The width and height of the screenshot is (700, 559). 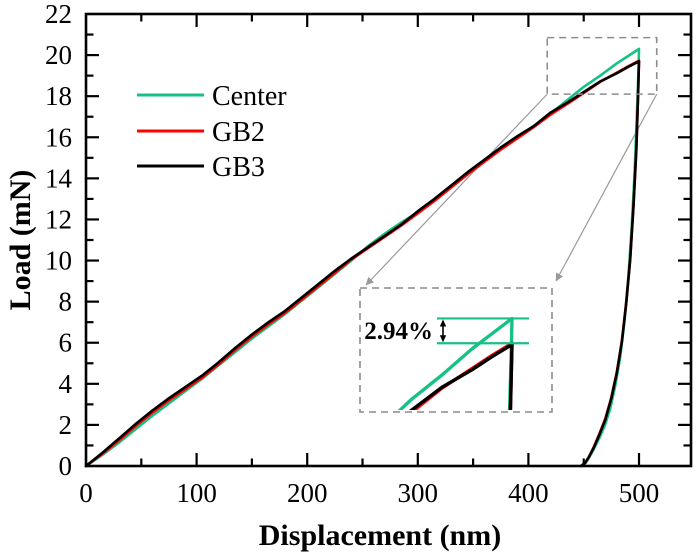 I want to click on legend-label-gb2: GB2, so click(x=238, y=132).